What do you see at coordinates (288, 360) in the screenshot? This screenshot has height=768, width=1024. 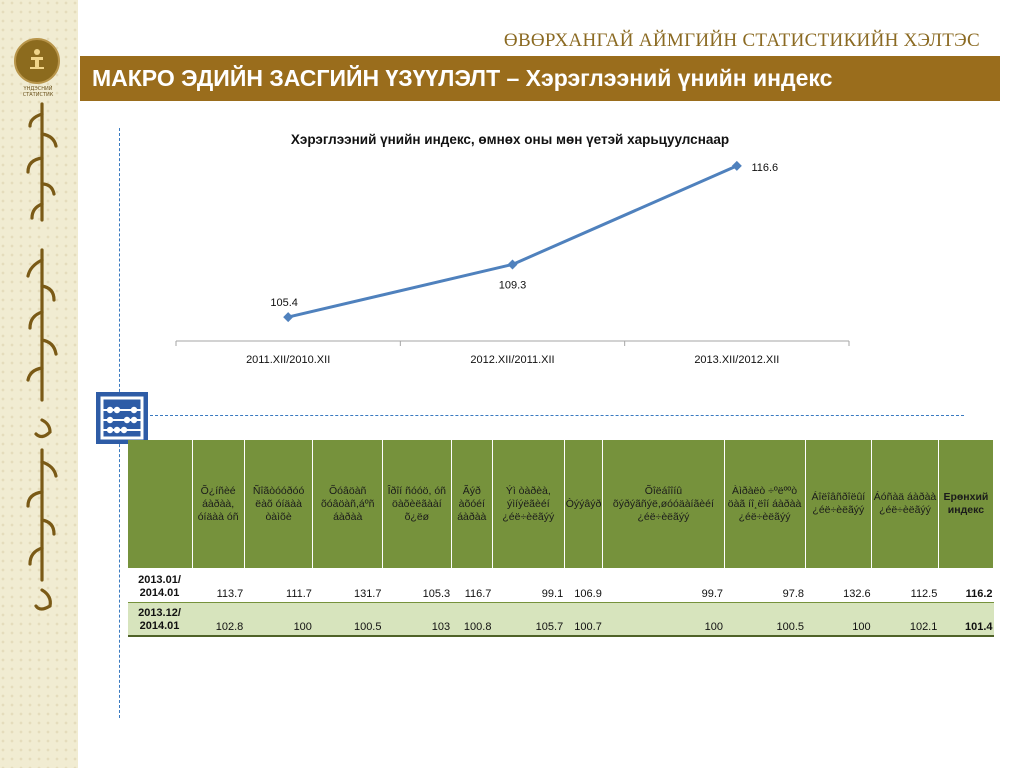 I see `x-tick-label: 2011.XII/2010.XII` at bounding box center [288, 360].